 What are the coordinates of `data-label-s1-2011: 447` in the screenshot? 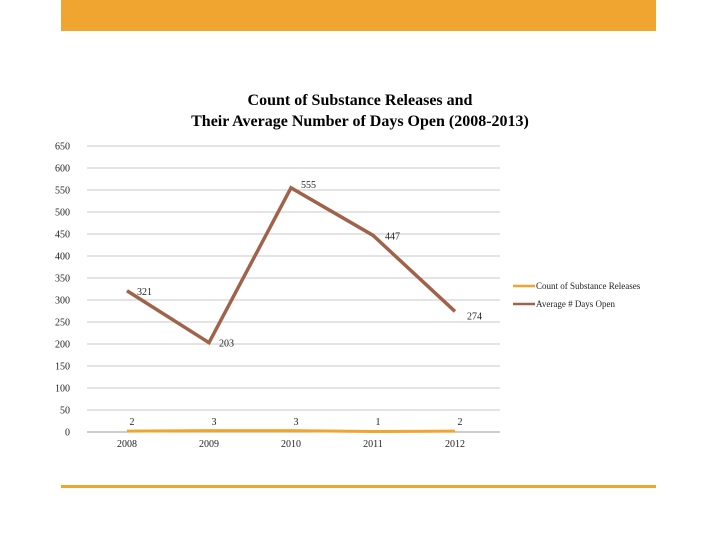 It's located at (392, 236).